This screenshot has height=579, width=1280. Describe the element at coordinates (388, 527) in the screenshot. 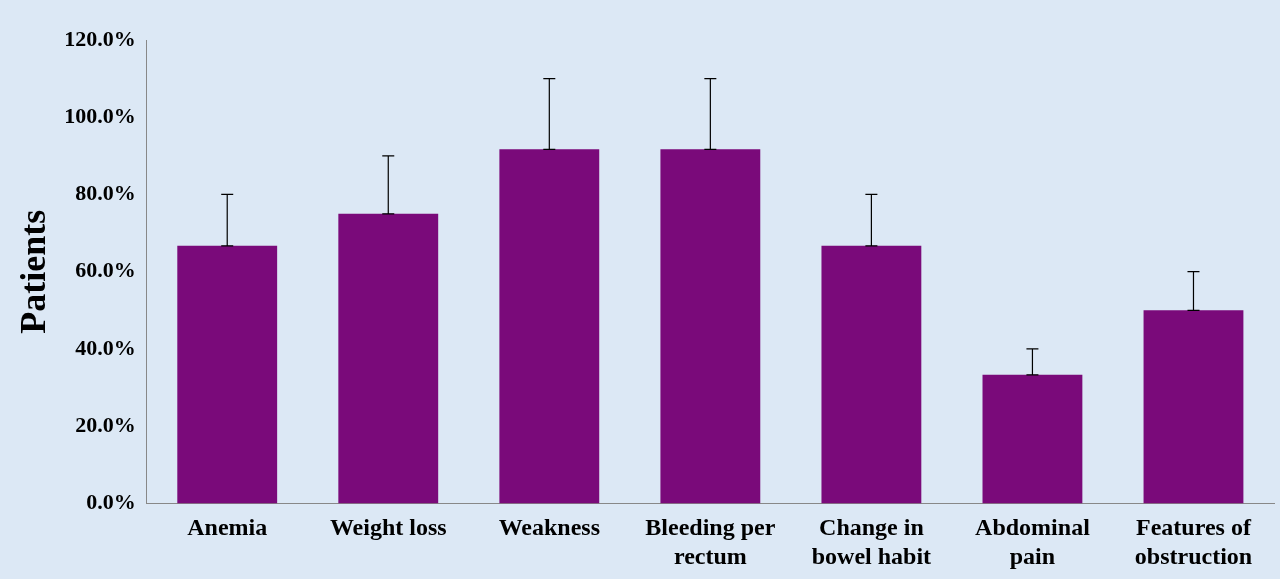

I see `x-tick-label: Weight loss` at that location.